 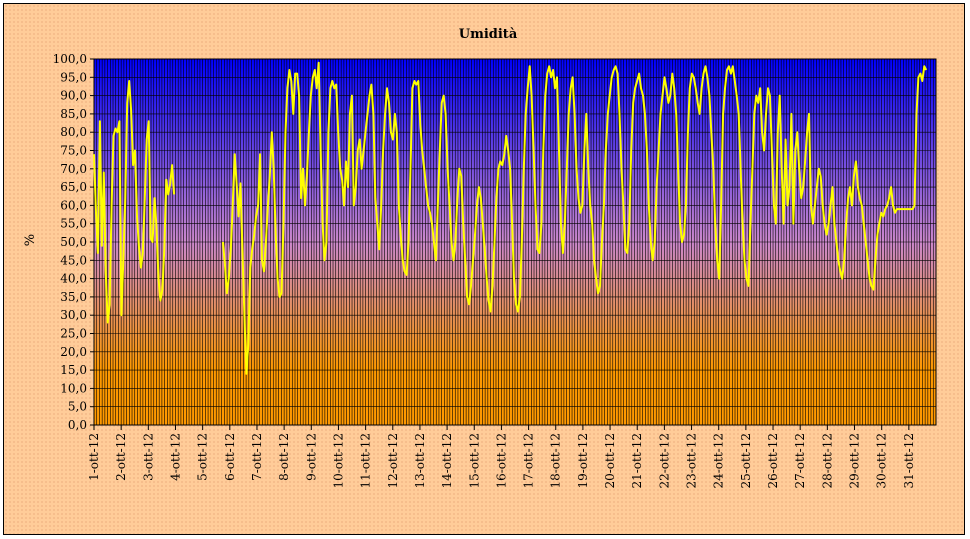 I want to click on x-tick-label: 26-ott-12, so click(x=773, y=461).